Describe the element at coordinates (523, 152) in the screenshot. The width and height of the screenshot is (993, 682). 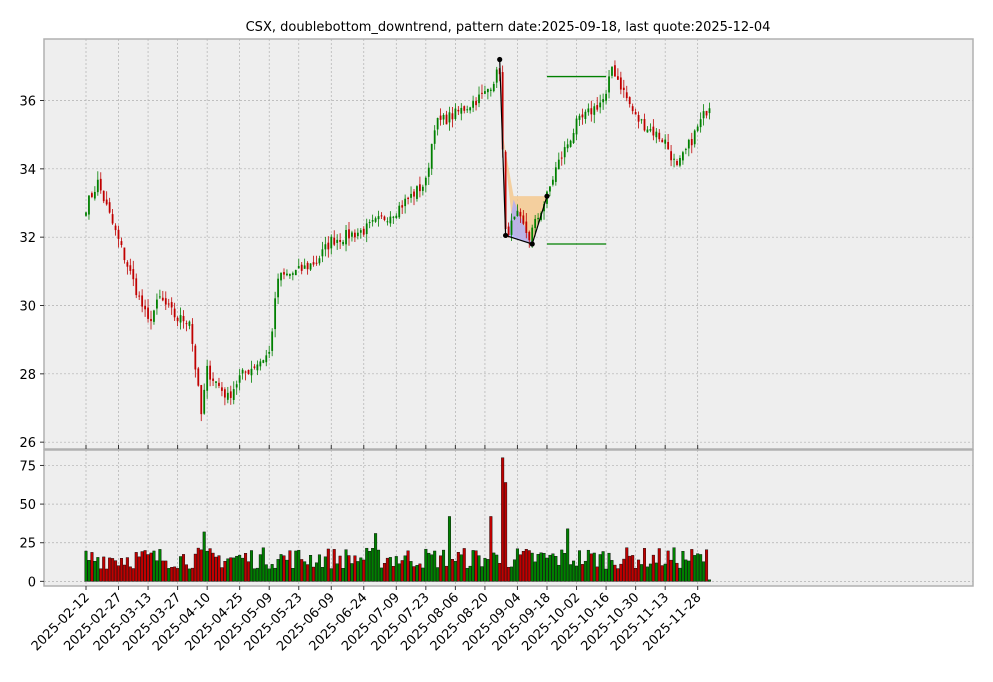
I see `pattern-zigzag-line` at that location.